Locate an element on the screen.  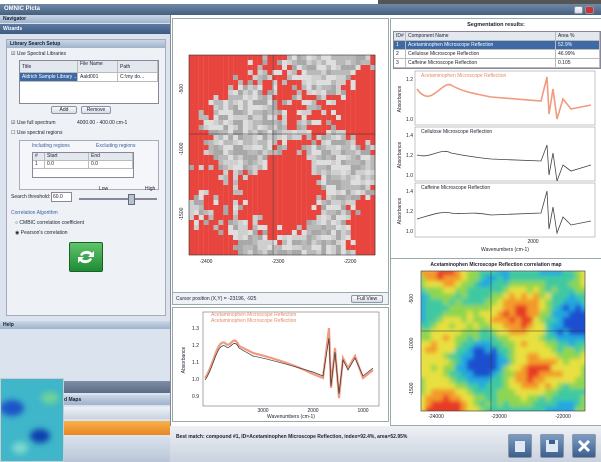
table-cell: 52.9% is located at coordinates (578, 45).